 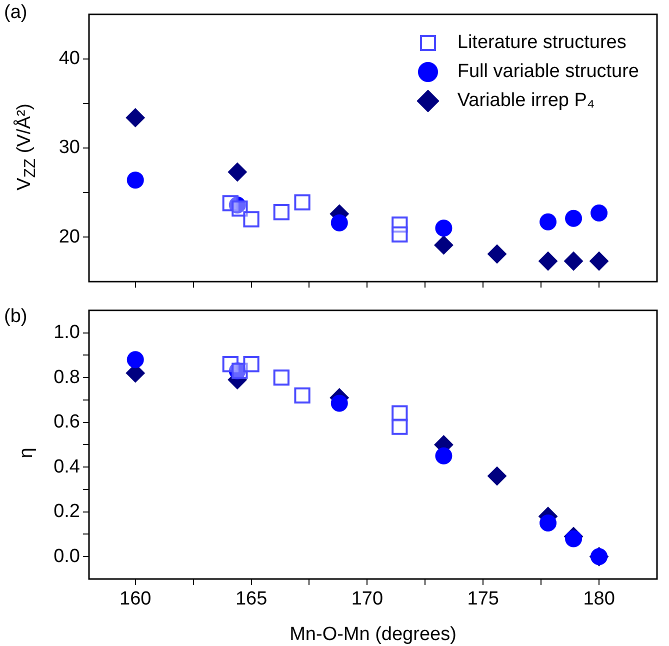 I want to click on y-tick-label: 0.0, so click(x=67, y=556).